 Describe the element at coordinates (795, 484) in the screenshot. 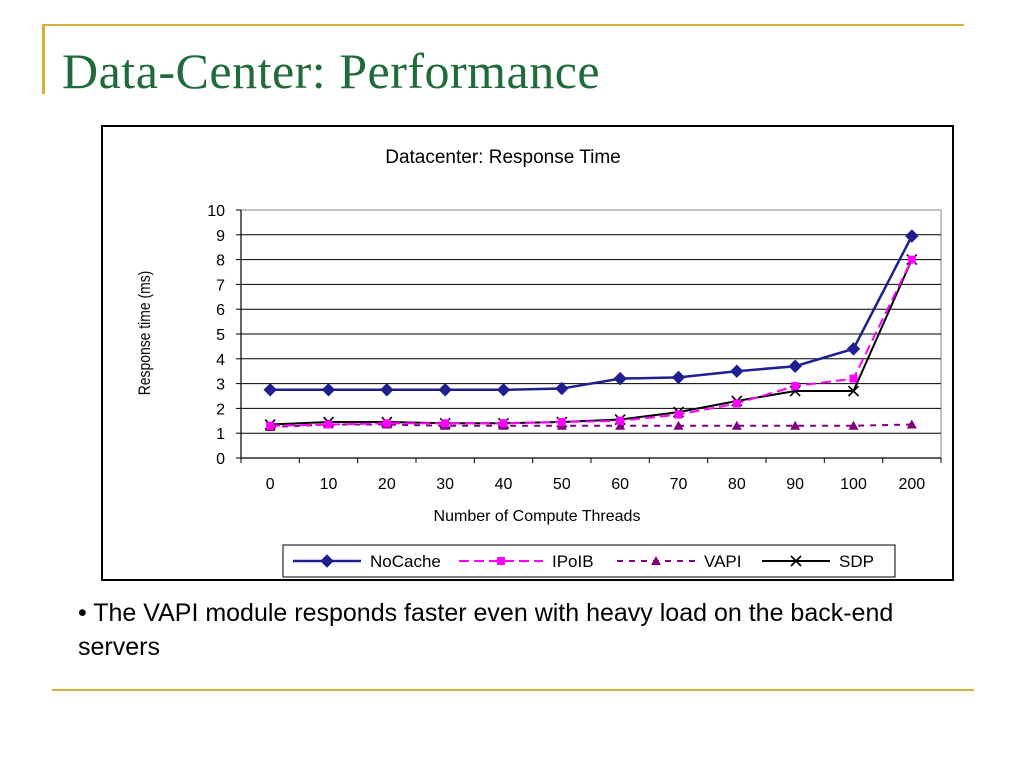

I see `x-tick-label: 90` at that location.